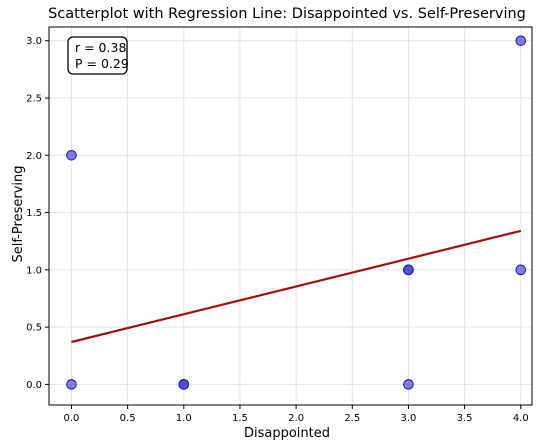 Image resolution: width=540 pixels, height=448 pixels. Describe the element at coordinates (240, 418) in the screenshot. I see `x-tick-label: 1.5` at that location.